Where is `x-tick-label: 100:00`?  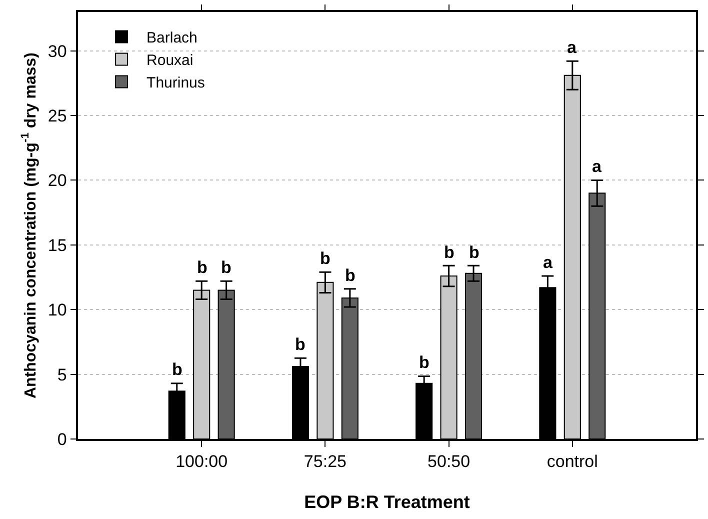
x-tick-label: 100:00 is located at coordinates (202, 462).